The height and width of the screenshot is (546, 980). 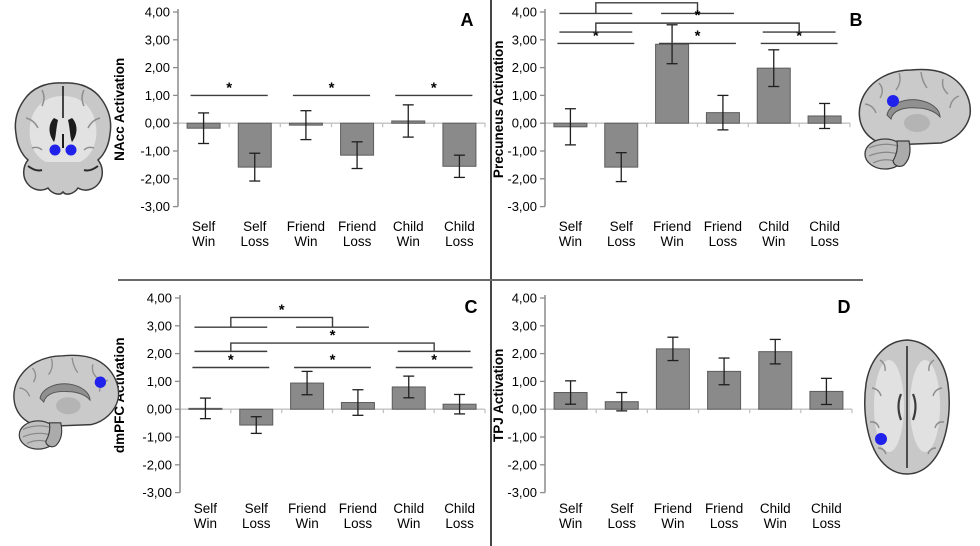 What do you see at coordinates (66, 402) in the screenshot?
I see `sagittal-slice-dmpfc-image` at bounding box center [66, 402].